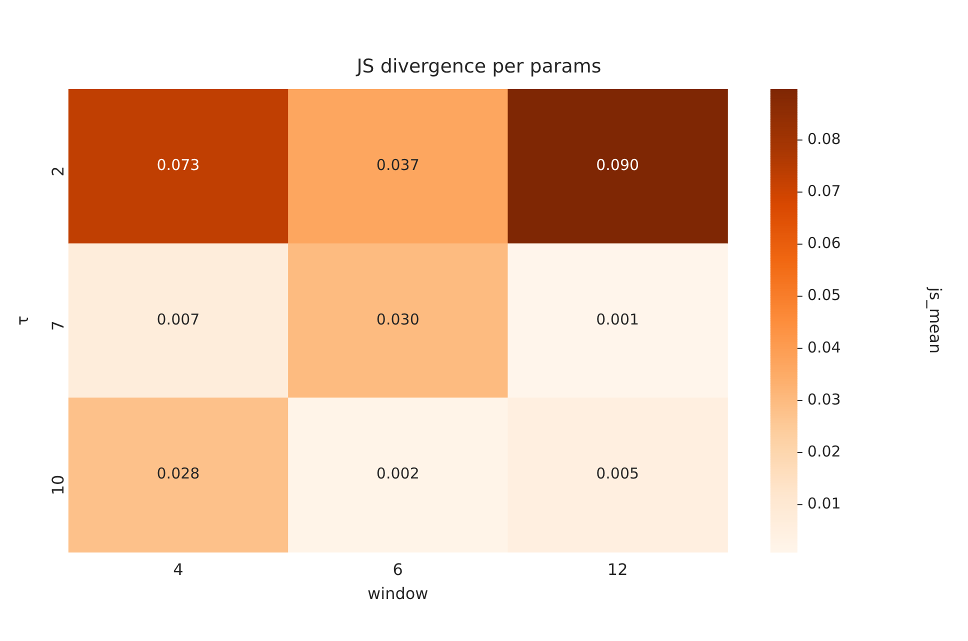 Image resolution: width=968 pixels, height=641 pixels. Describe the element at coordinates (824, 191) in the screenshot. I see `color-bar-label: 0.07` at that location.